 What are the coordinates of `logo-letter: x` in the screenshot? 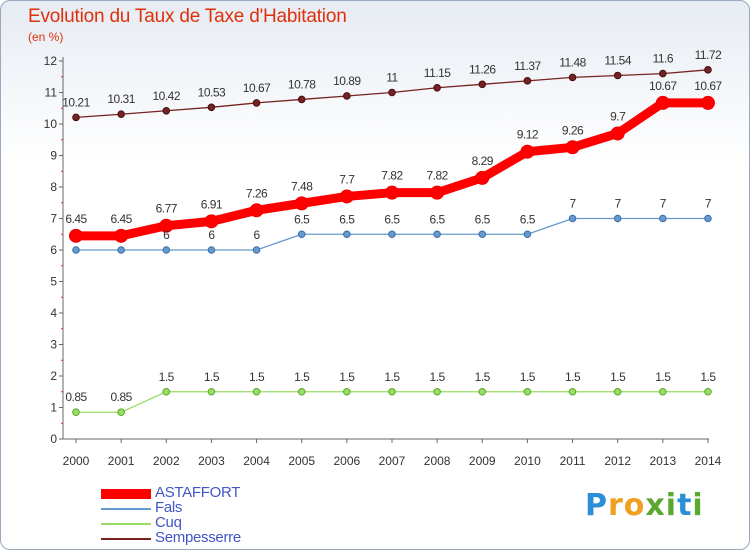 It's located at (655, 505).